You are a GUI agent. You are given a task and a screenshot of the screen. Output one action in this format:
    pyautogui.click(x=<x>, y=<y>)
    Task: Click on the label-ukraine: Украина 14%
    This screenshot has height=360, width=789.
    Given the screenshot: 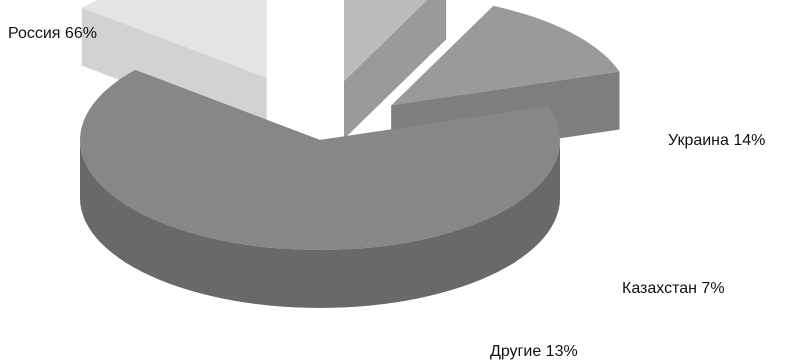 What is the action you would take?
    pyautogui.click(x=716, y=140)
    